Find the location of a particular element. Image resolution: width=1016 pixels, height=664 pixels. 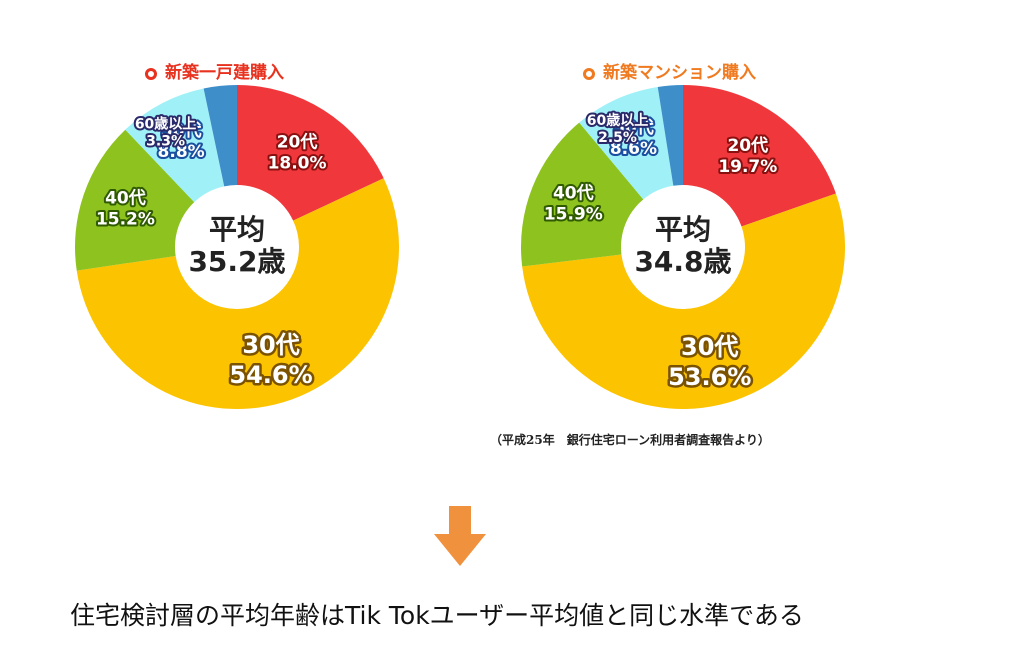

slice-value-30s: 54.6% is located at coordinates (270, 375).